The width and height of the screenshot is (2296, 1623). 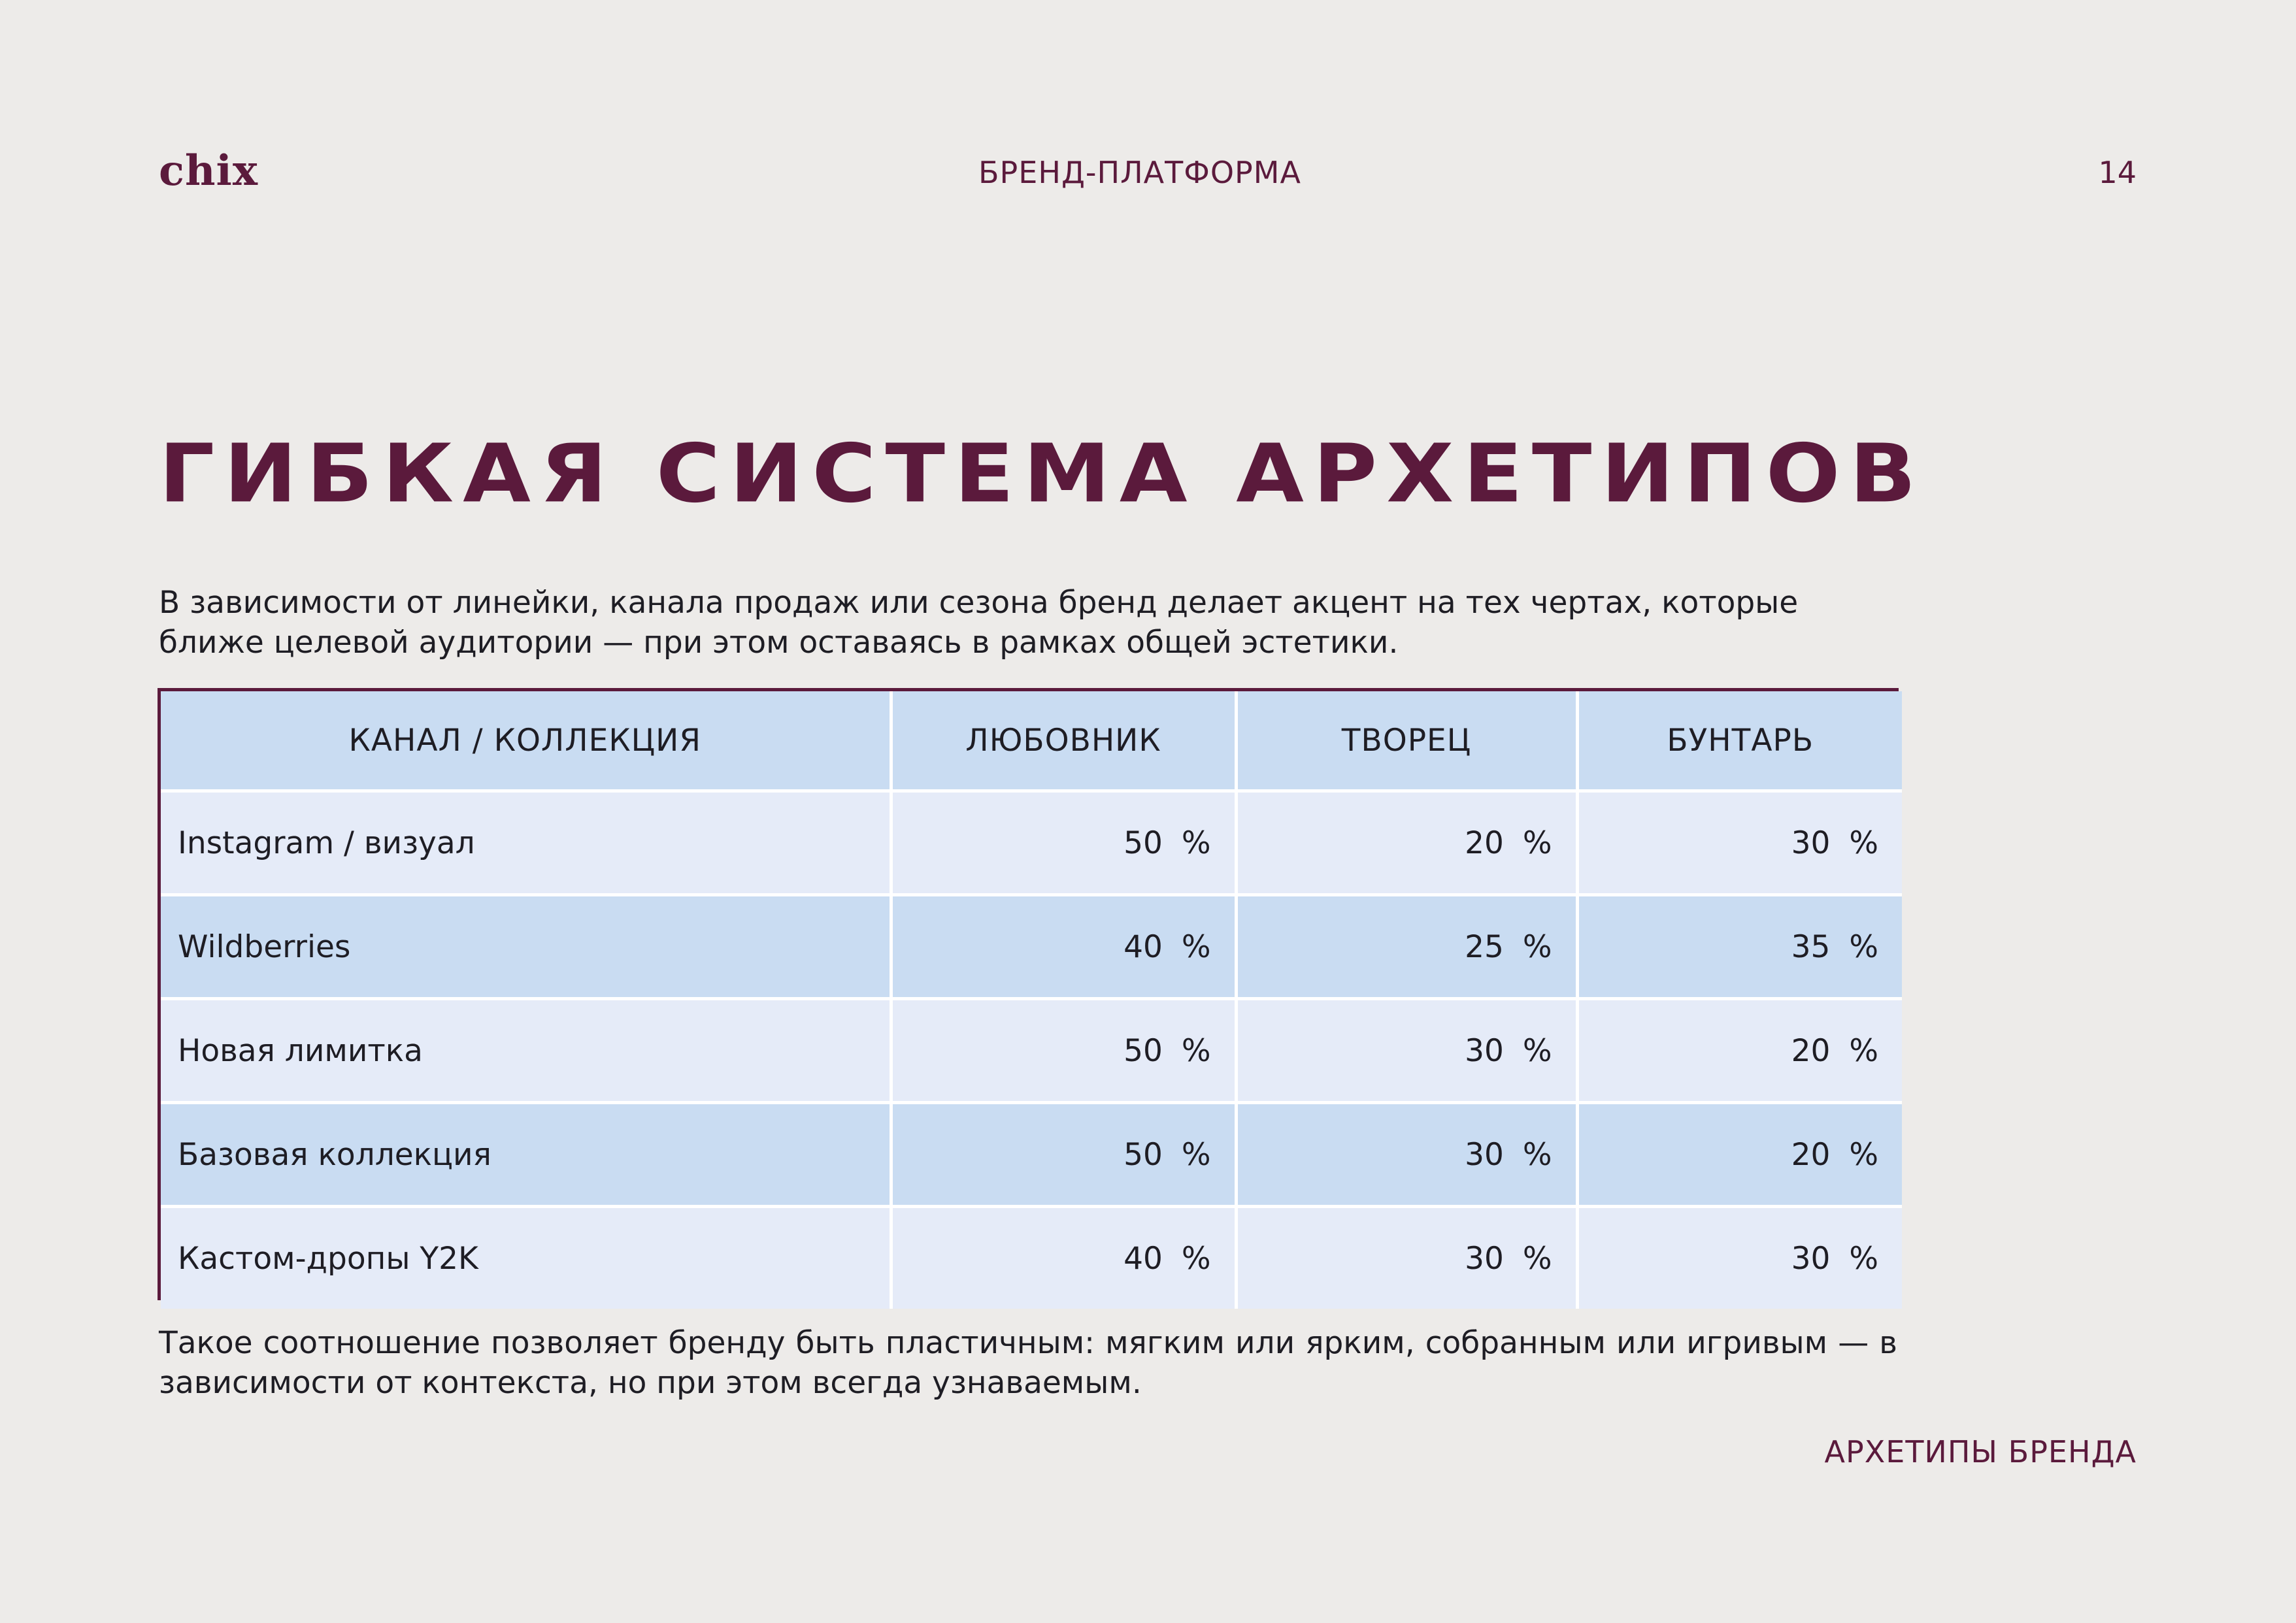 What do you see at coordinates (2117, 172) in the screenshot?
I see `page-number: 14` at bounding box center [2117, 172].